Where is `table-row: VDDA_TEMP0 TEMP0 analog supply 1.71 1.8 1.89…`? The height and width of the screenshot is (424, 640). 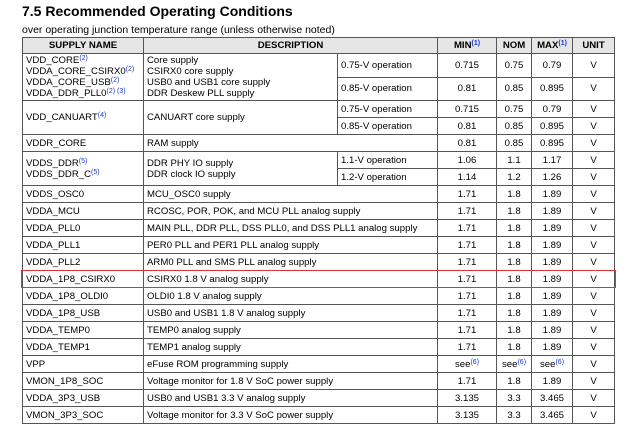
table-row: VDDA_TEMP0 TEMP0 analog supply 1.71 1.8 1.89… is located at coordinates (319, 330).